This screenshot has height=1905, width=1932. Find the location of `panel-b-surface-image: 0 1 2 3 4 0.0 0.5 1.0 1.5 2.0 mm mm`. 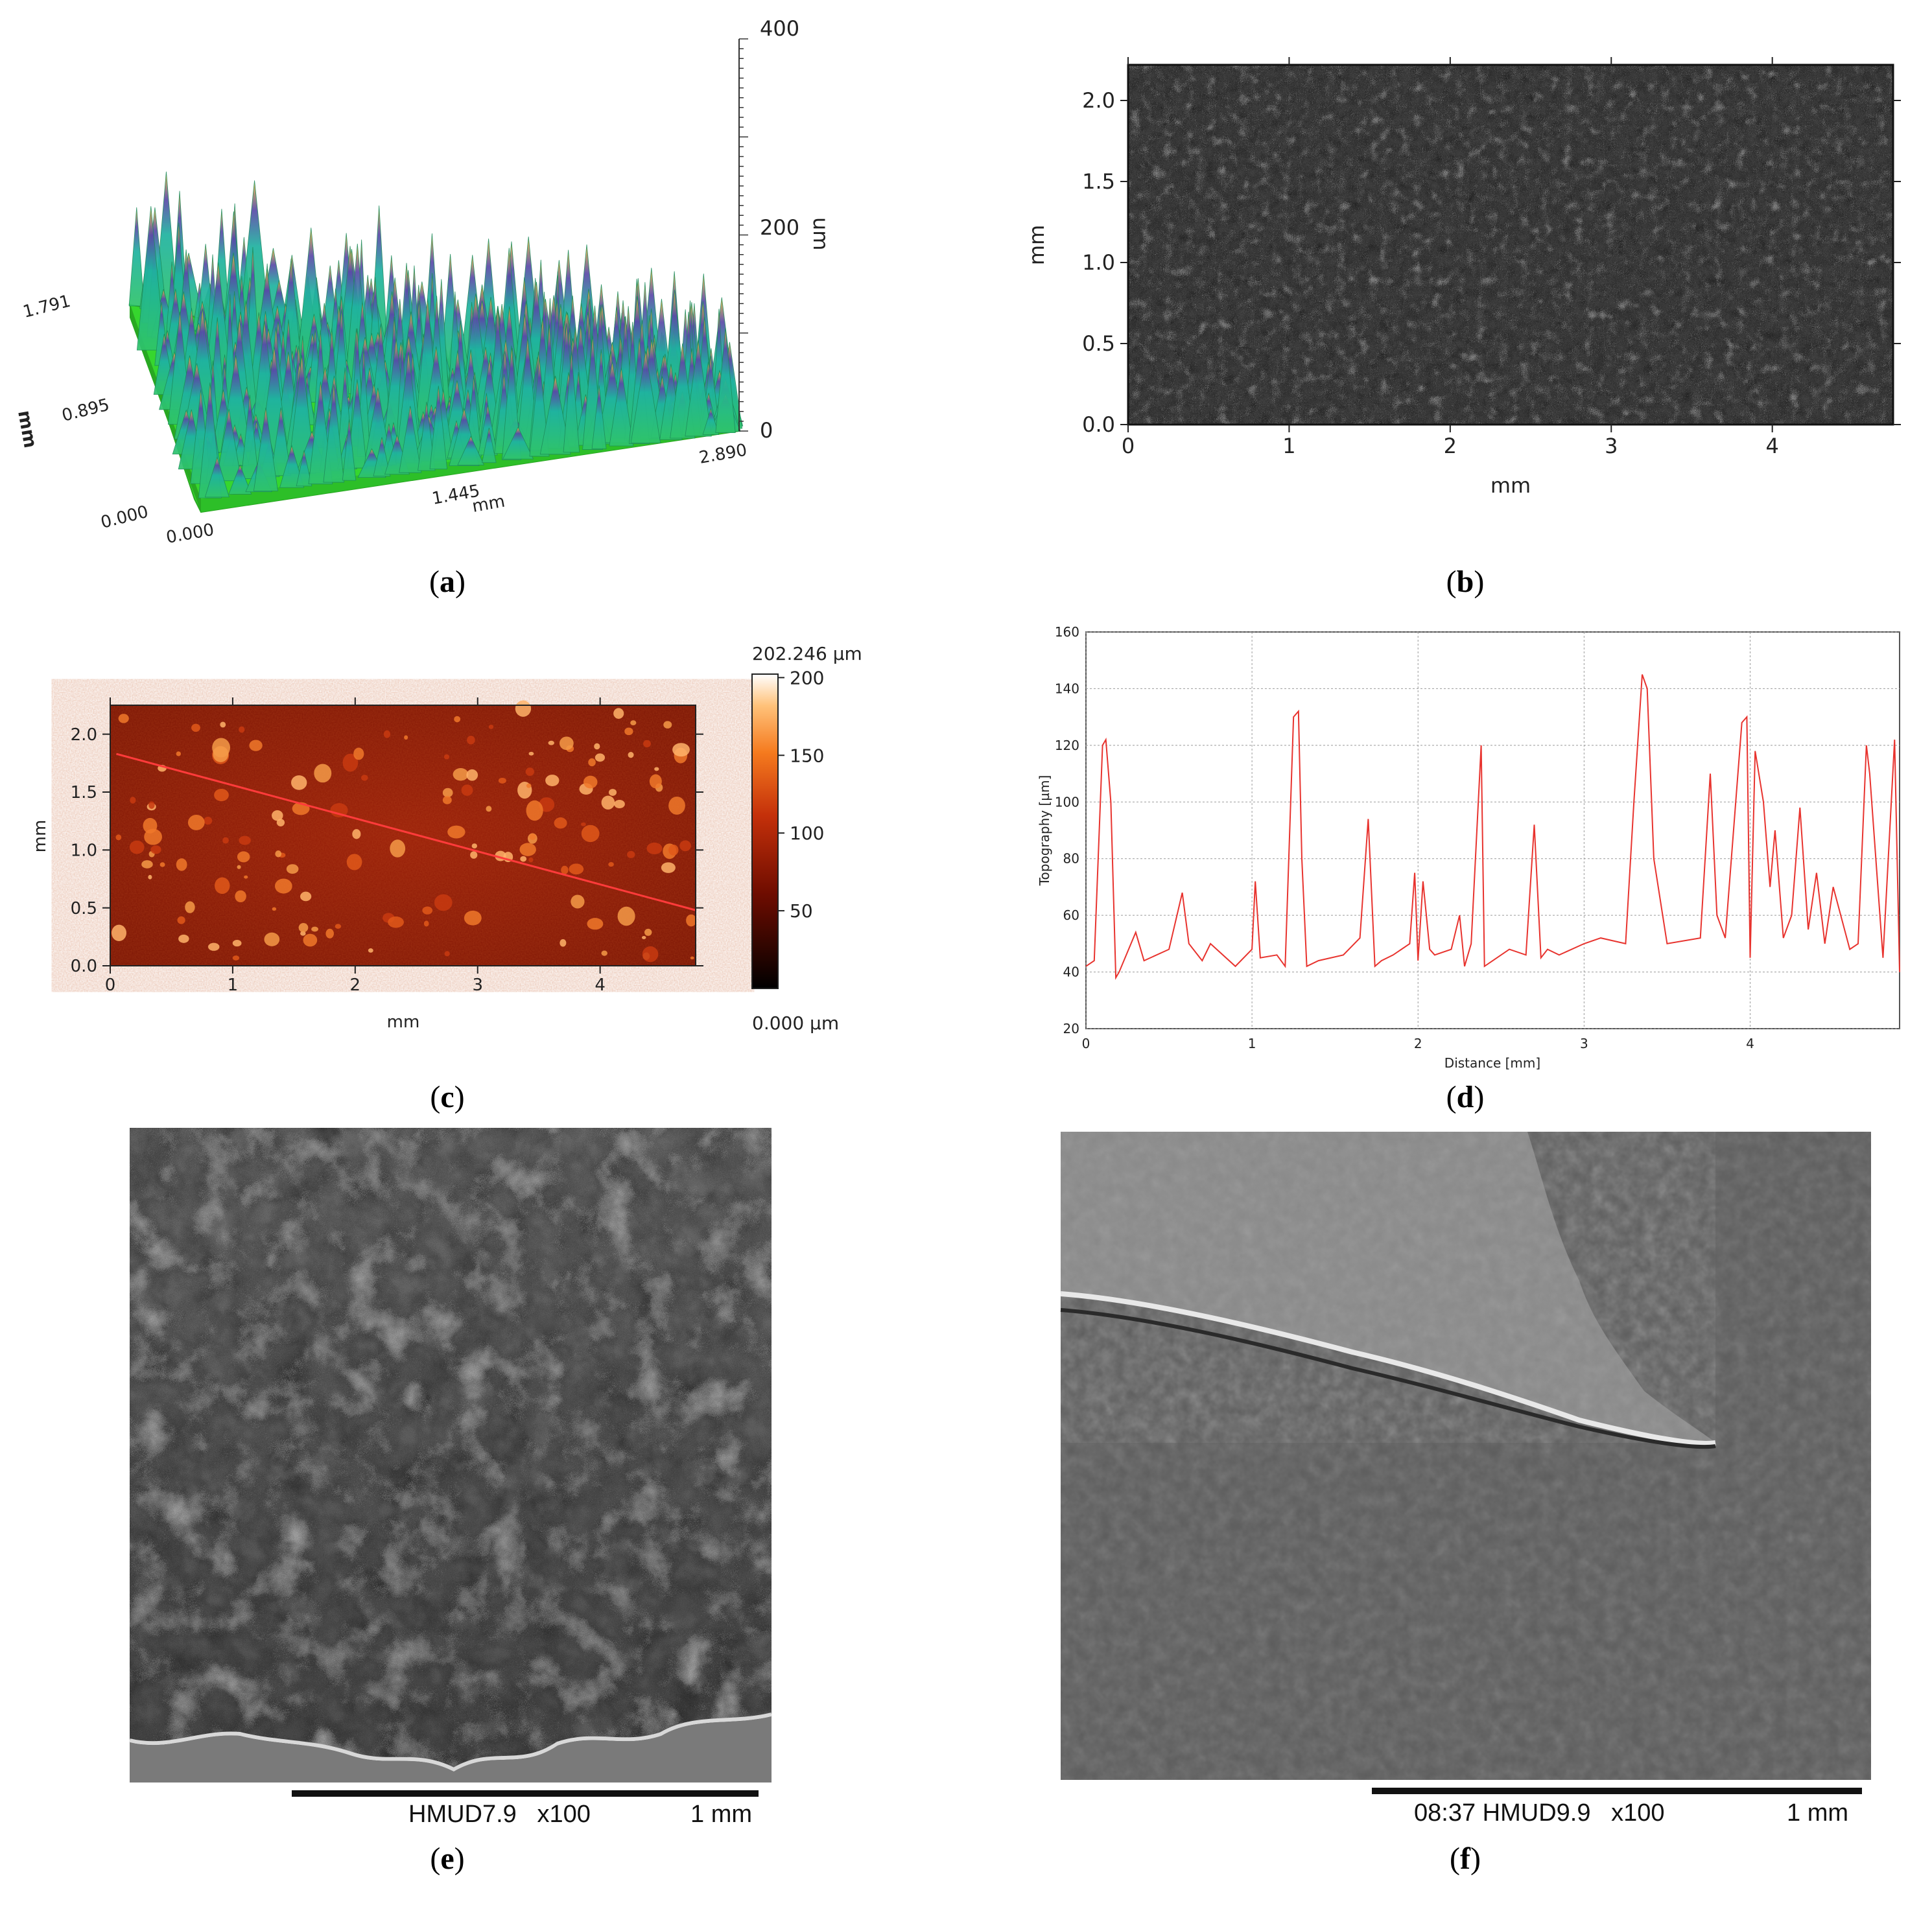

panel-b-surface-image: 0 1 2 3 4 0.0 0.5 1.0 1.5 2.0 mm mm is located at coordinates (1465, 272).